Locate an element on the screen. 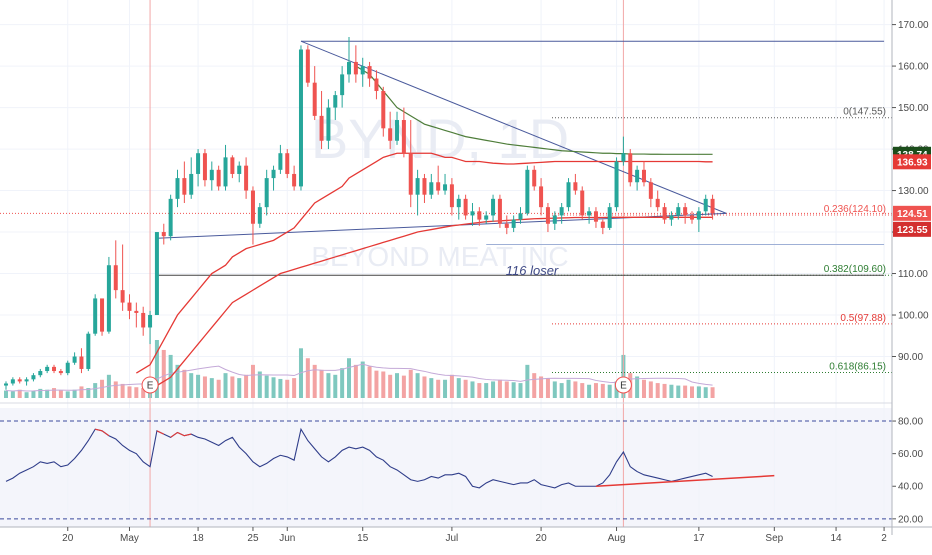  price-tick-label: 100.00 is located at coordinates (913, 316).